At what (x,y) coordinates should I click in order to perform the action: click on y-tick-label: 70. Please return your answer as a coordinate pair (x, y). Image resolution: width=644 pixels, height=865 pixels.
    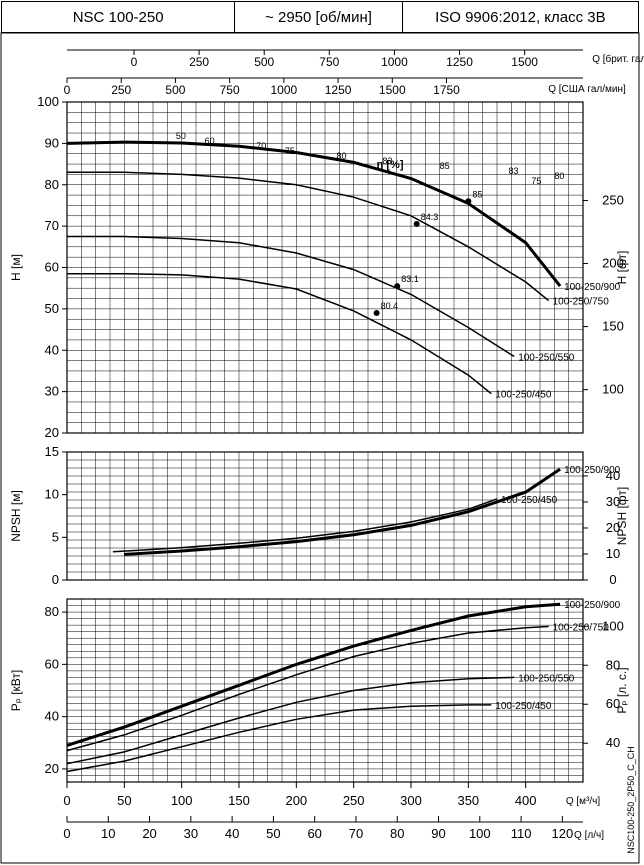
    Looking at the image, I should click on (52, 225).